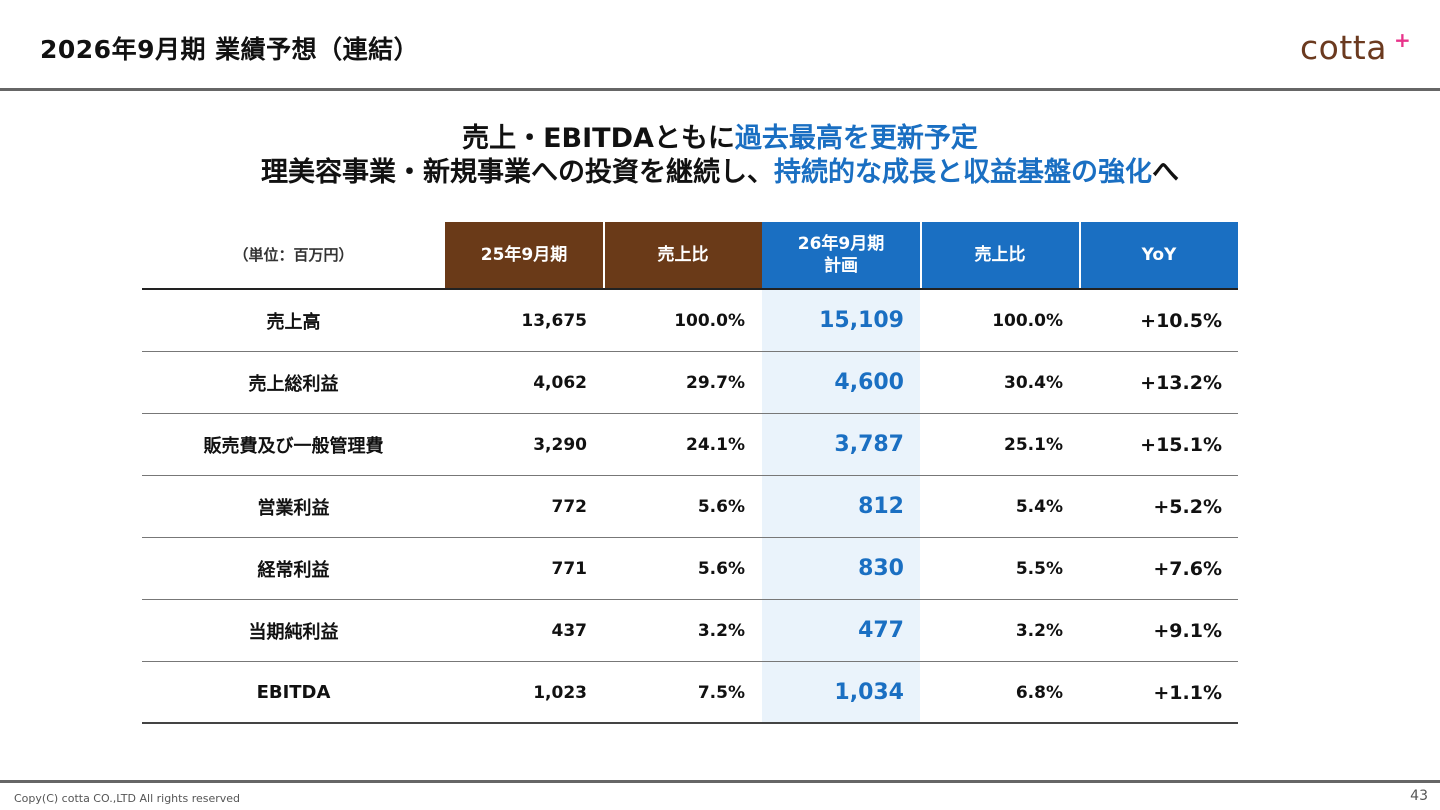  What do you see at coordinates (690, 693) in the screenshot?
I see `table-row: EBITDA 1,023 7.5% 1,034 6.8% +1.1%` at bounding box center [690, 693].